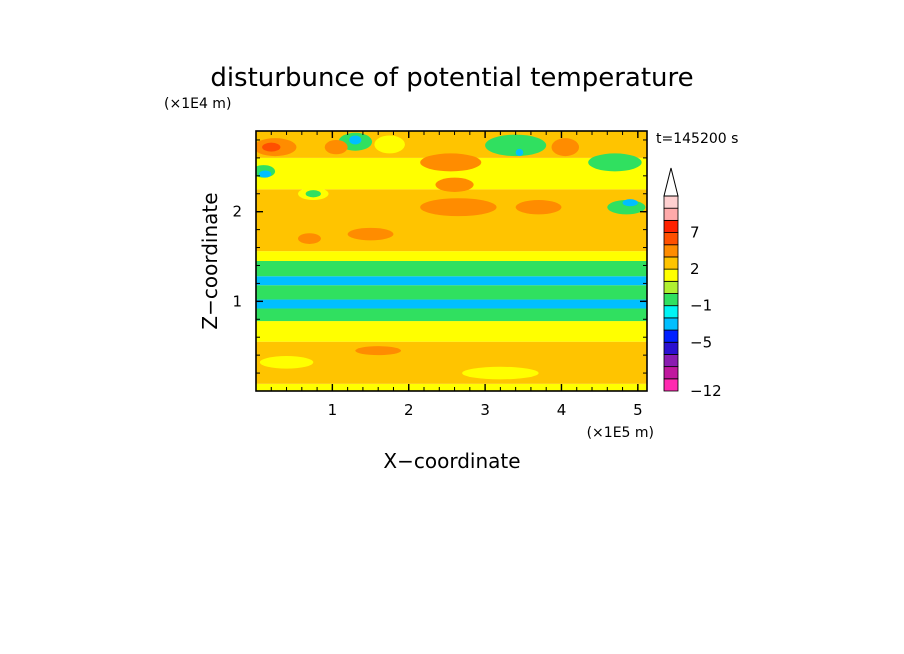  I want to click on colorbar-label-3: −5, so click(701, 342).